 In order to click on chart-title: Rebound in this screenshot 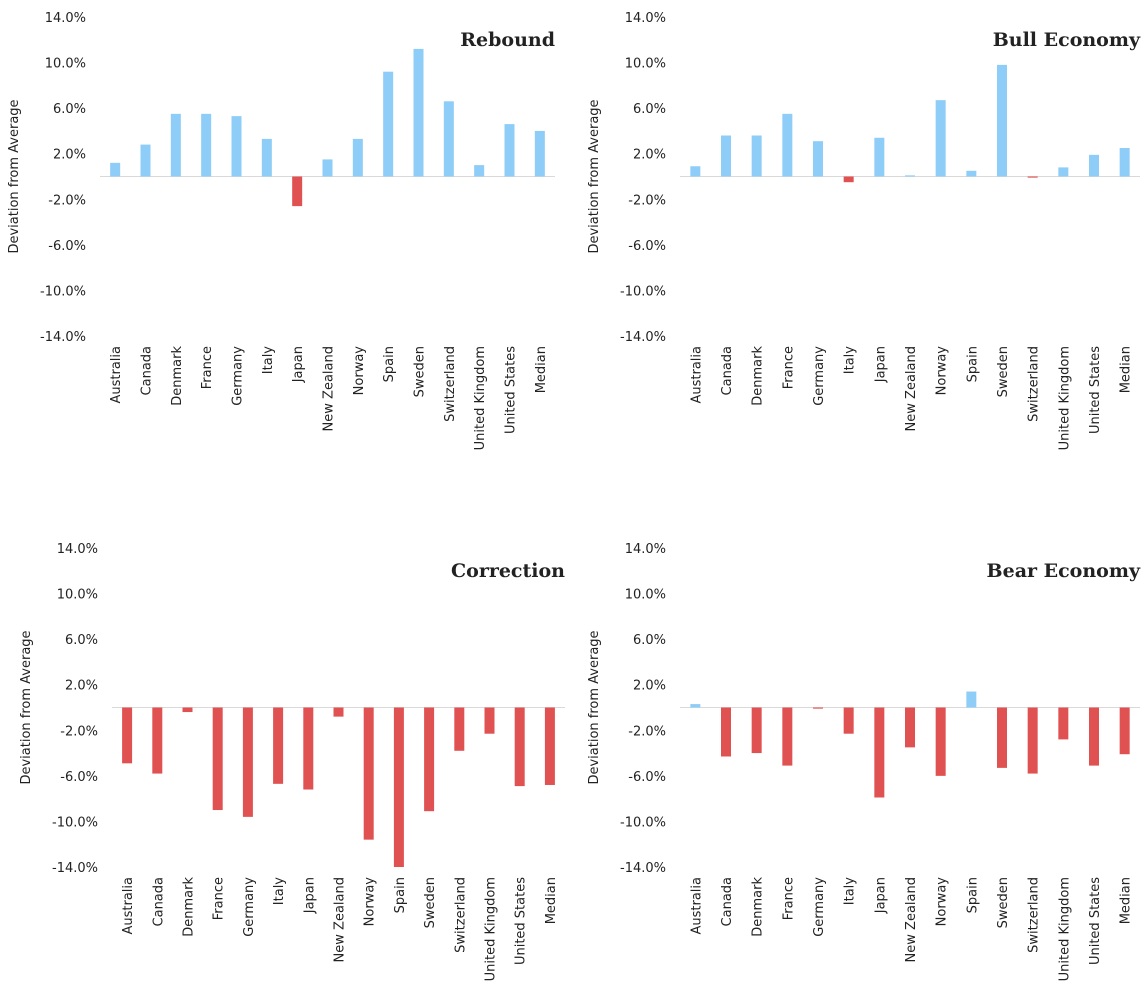, I will do `click(507, 40)`.